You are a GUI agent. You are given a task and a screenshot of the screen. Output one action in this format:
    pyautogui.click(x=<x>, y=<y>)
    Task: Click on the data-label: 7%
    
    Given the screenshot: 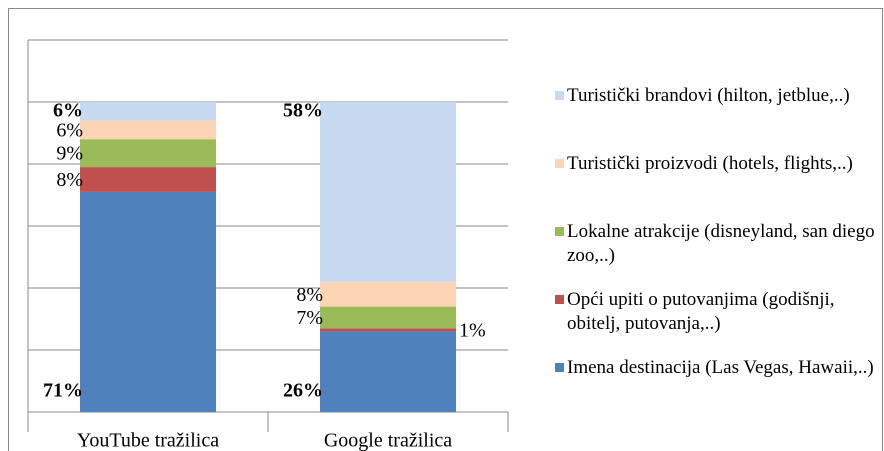 What is the action you would take?
    pyautogui.click(x=309, y=318)
    